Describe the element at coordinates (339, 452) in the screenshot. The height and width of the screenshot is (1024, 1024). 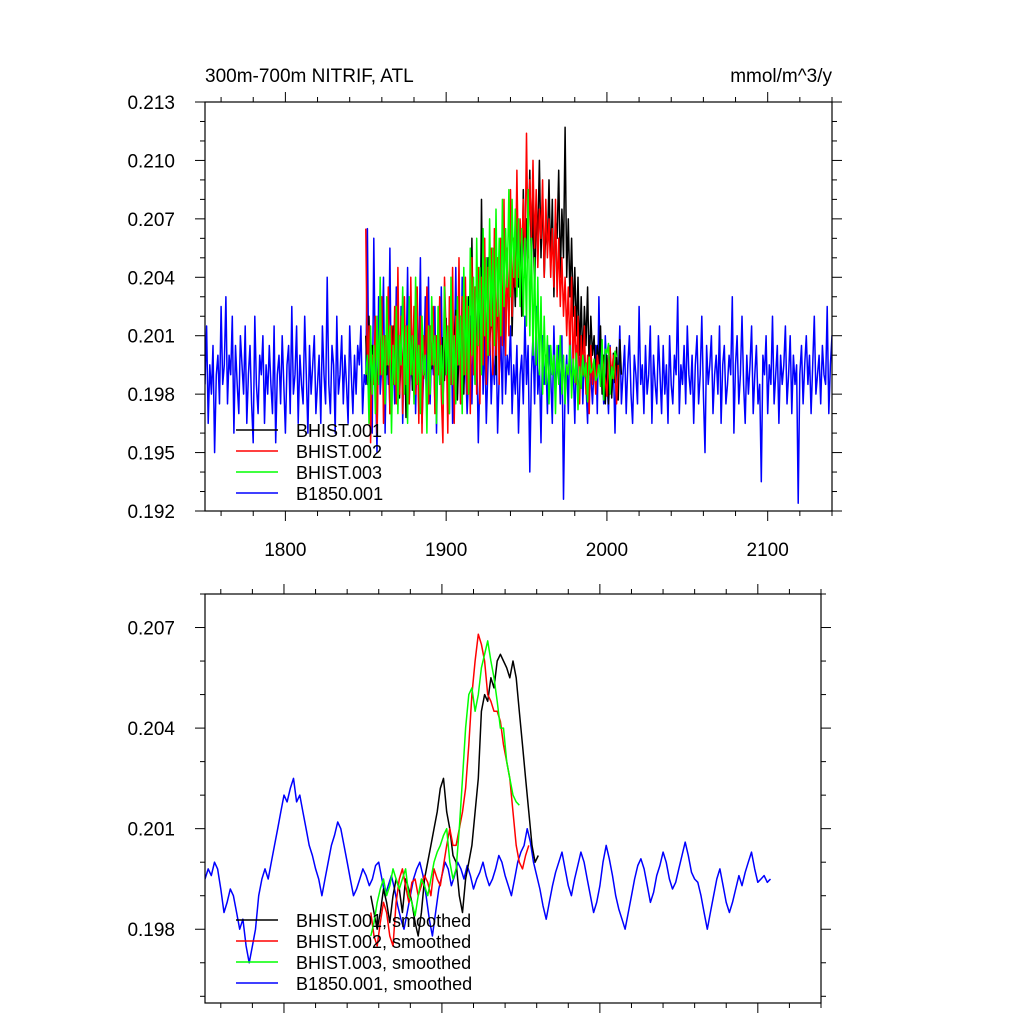
I see `legend-label: BHIST.002` at that location.